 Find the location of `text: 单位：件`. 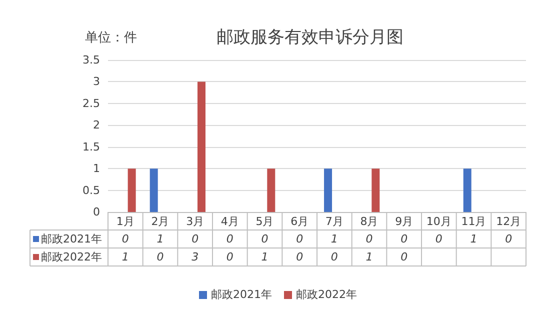

text: 单位：件 is located at coordinates (111, 38).